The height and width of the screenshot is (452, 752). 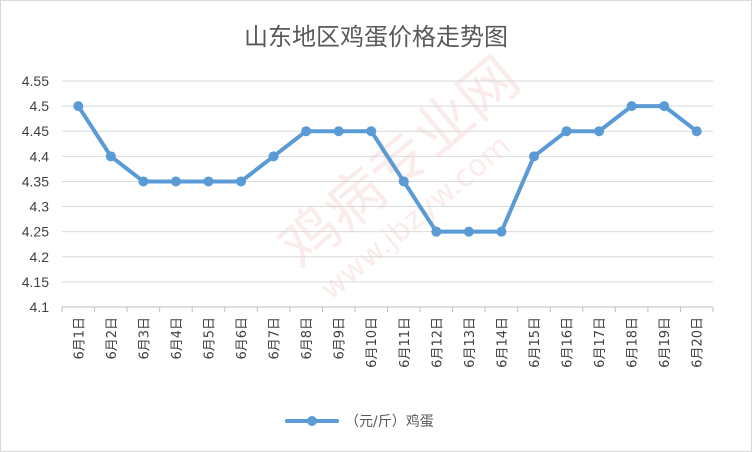 What do you see at coordinates (35, 232) in the screenshot?
I see `y-tick-label: 4.25` at bounding box center [35, 232].